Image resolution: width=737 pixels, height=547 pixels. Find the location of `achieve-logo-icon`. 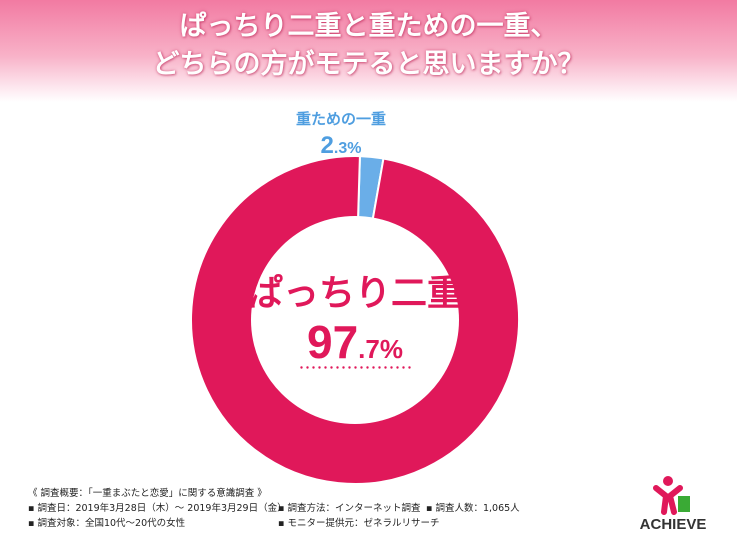

achieve-logo-icon is located at coordinates (671, 495).